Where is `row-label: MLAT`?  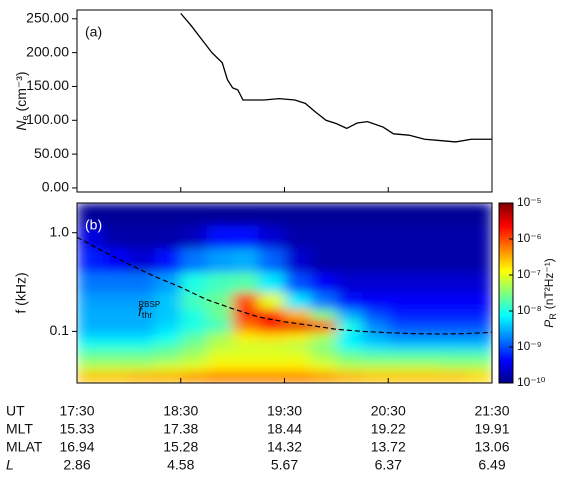
row-label: MLAT is located at coordinates (24, 447).